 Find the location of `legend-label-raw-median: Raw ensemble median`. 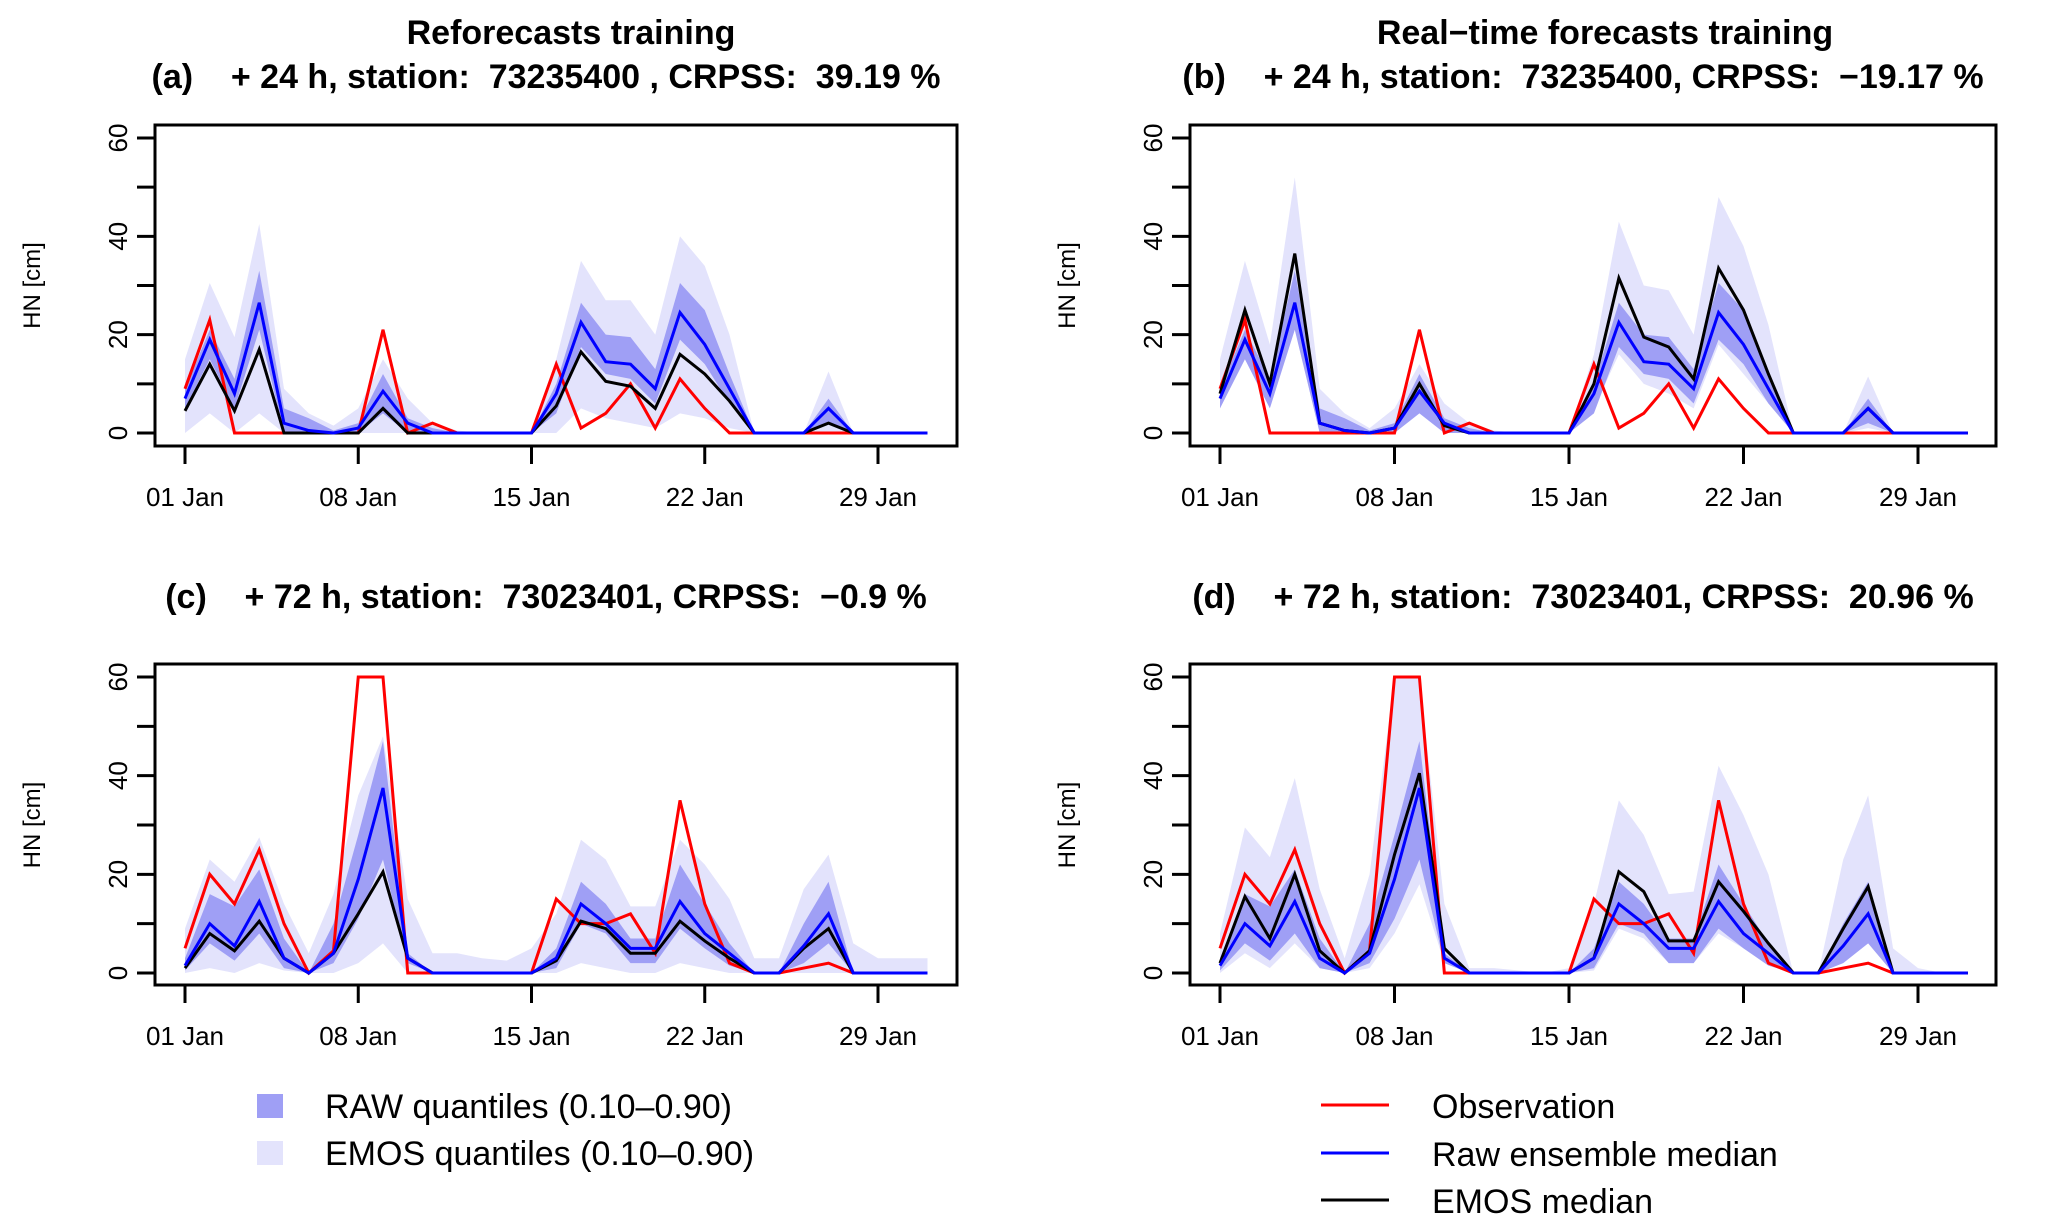

legend-label-raw-median: Raw ensemble median is located at coordinates (1605, 1155).